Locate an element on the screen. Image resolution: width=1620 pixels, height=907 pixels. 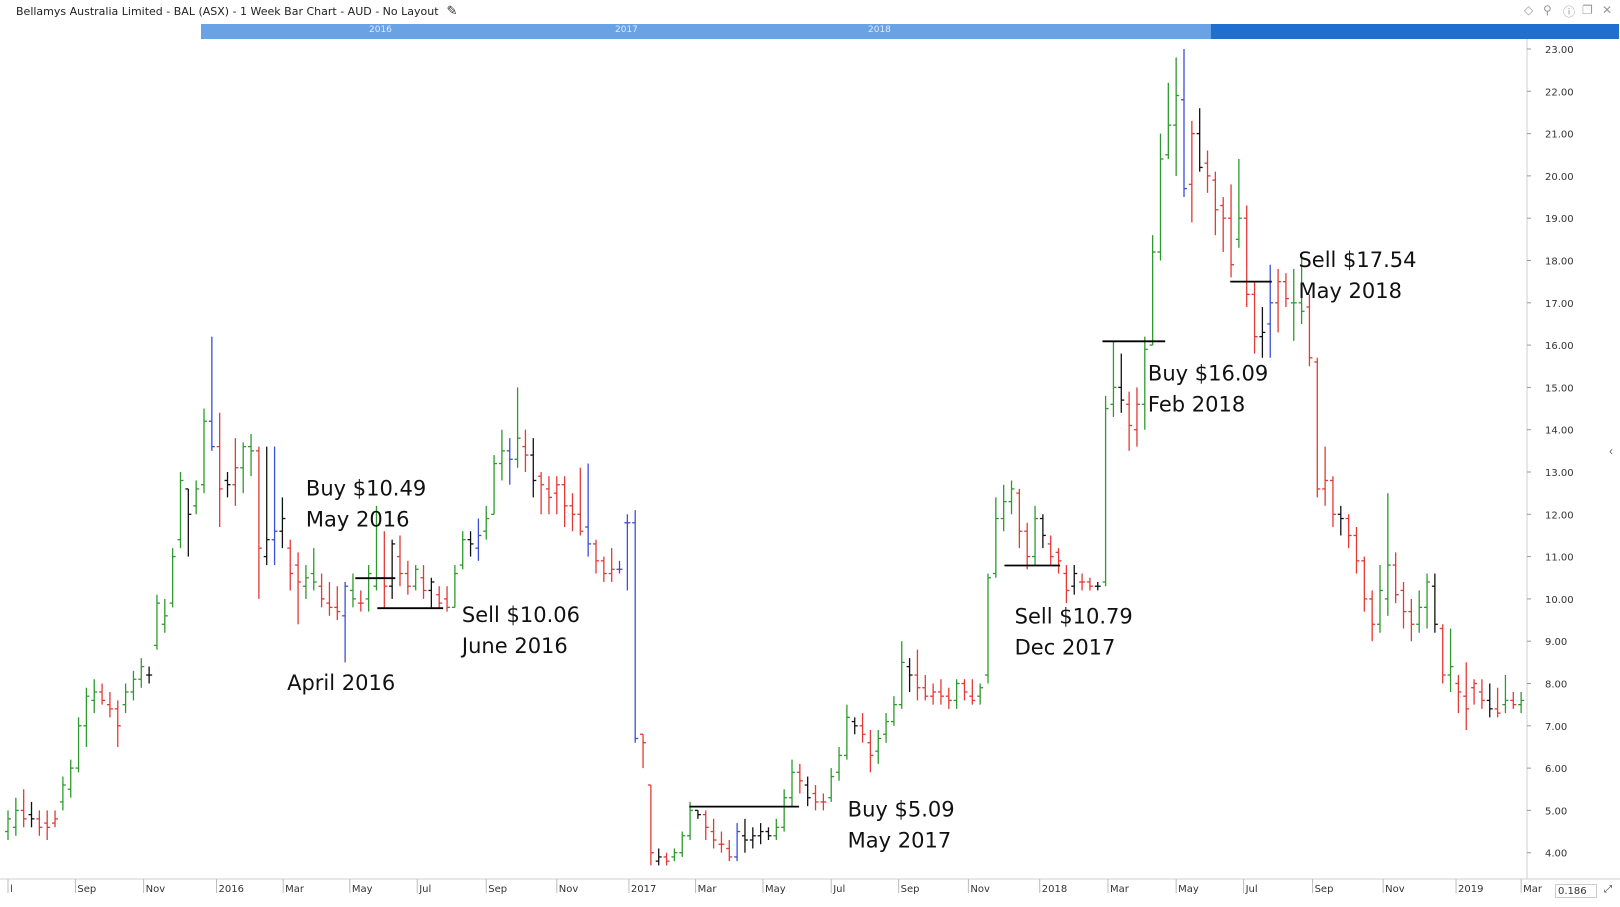
trade-annotation: Buy $16.09 Feb 2018 is located at coordinates (1185, 378).